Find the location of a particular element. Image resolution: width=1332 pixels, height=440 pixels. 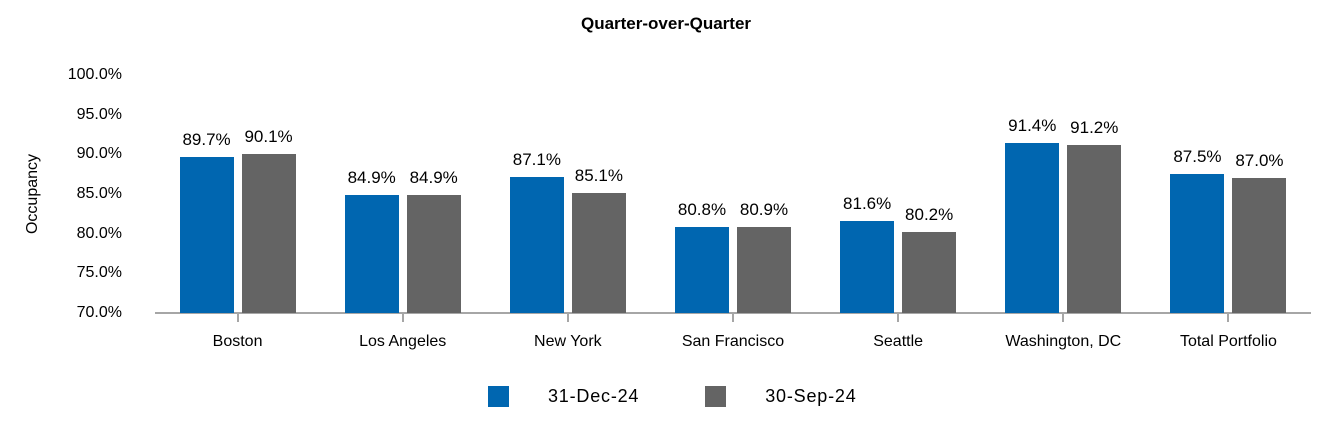

x-axis-line is located at coordinates (733, 313).